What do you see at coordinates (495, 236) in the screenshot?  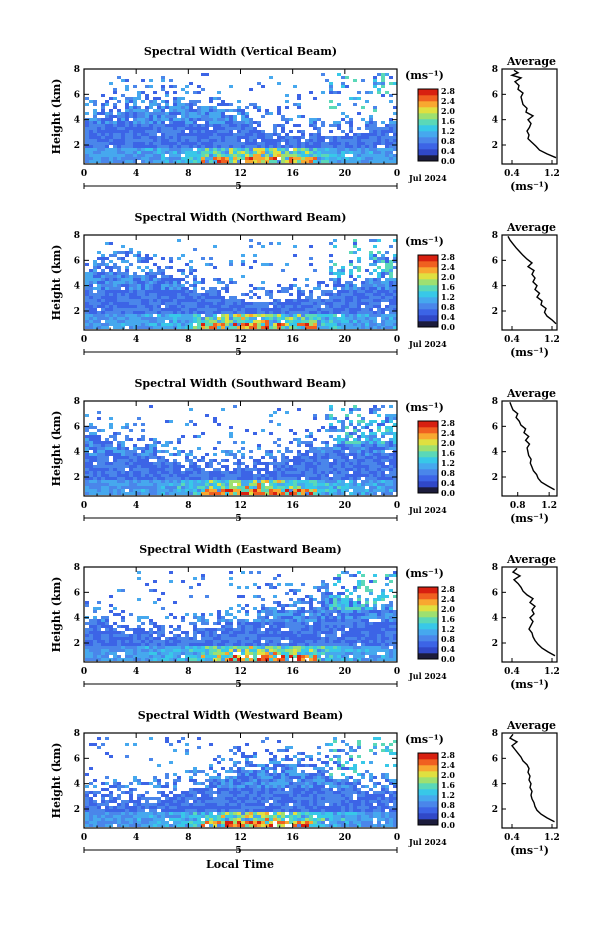 I see `average-y-tick-label: 8` at bounding box center [495, 236].